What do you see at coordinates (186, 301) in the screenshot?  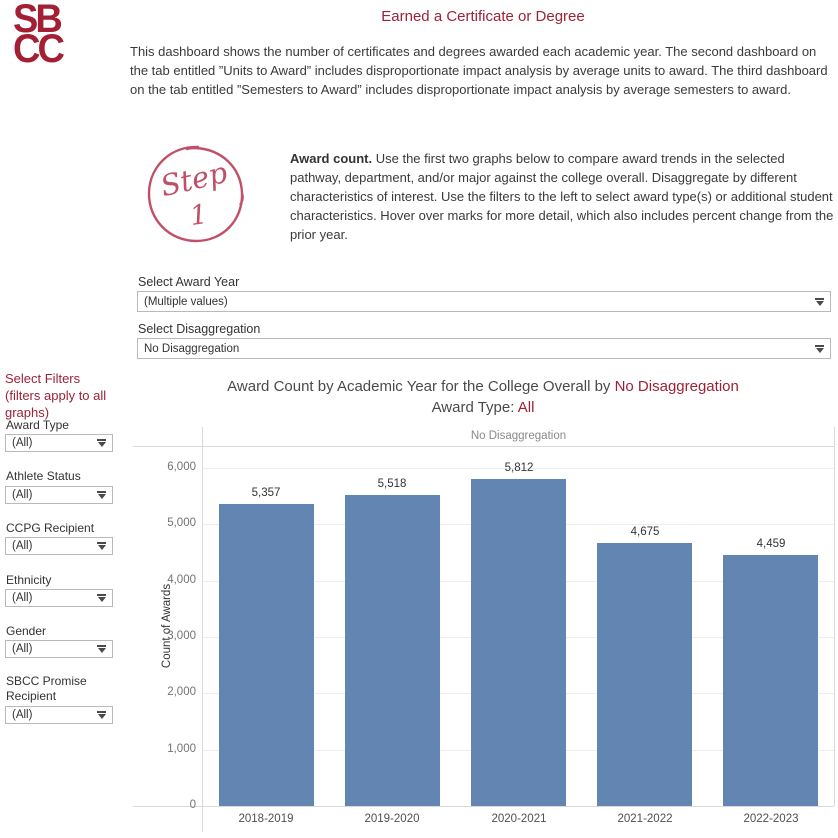 I see `award-year-value: (Multiple values)` at bounding box center [186, 301].